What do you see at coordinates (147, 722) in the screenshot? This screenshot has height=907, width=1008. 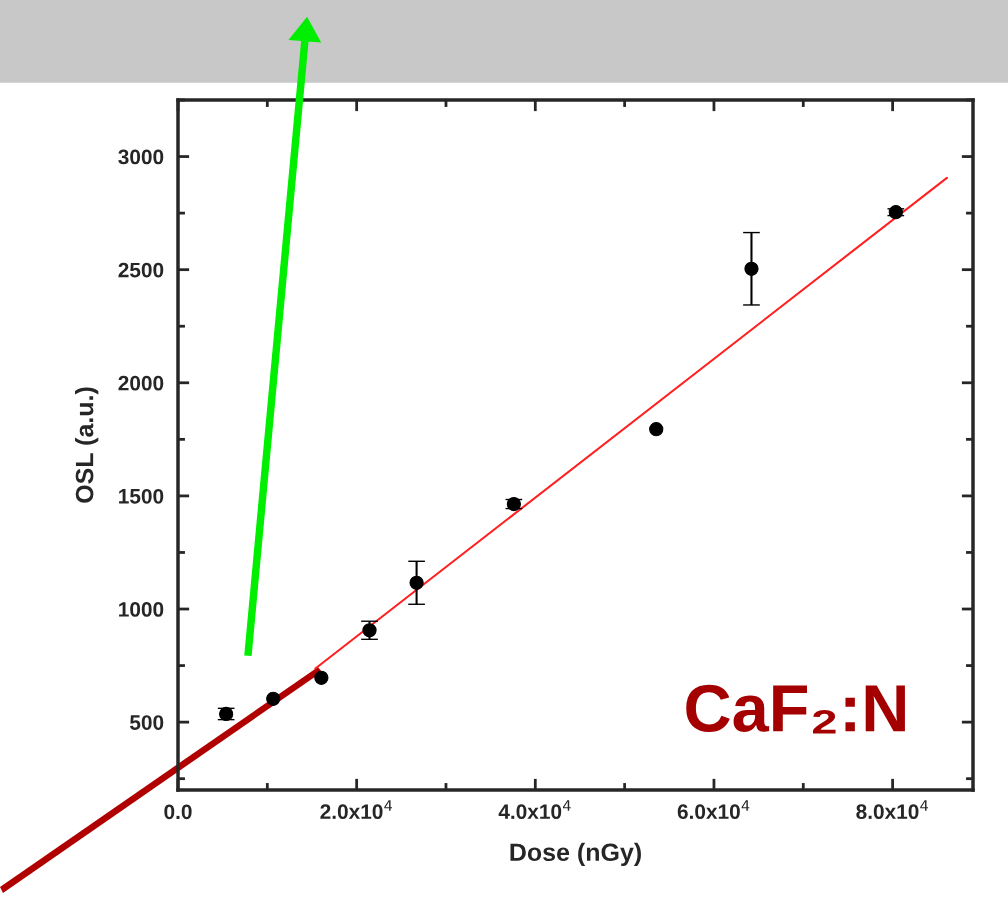 I see `y-tick-label: 500` at bounding box center [147, 722].